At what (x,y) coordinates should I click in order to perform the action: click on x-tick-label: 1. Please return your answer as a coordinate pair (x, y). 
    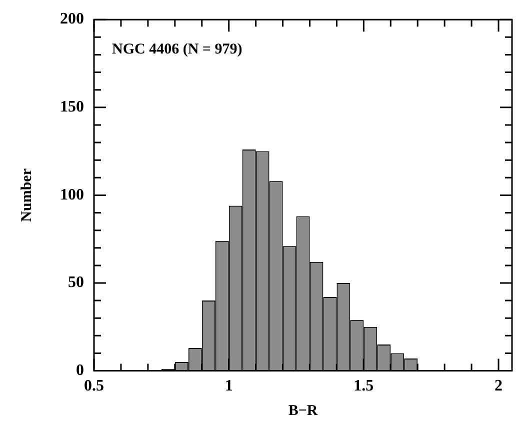
    Looking at the image, I should click on (228, 386).